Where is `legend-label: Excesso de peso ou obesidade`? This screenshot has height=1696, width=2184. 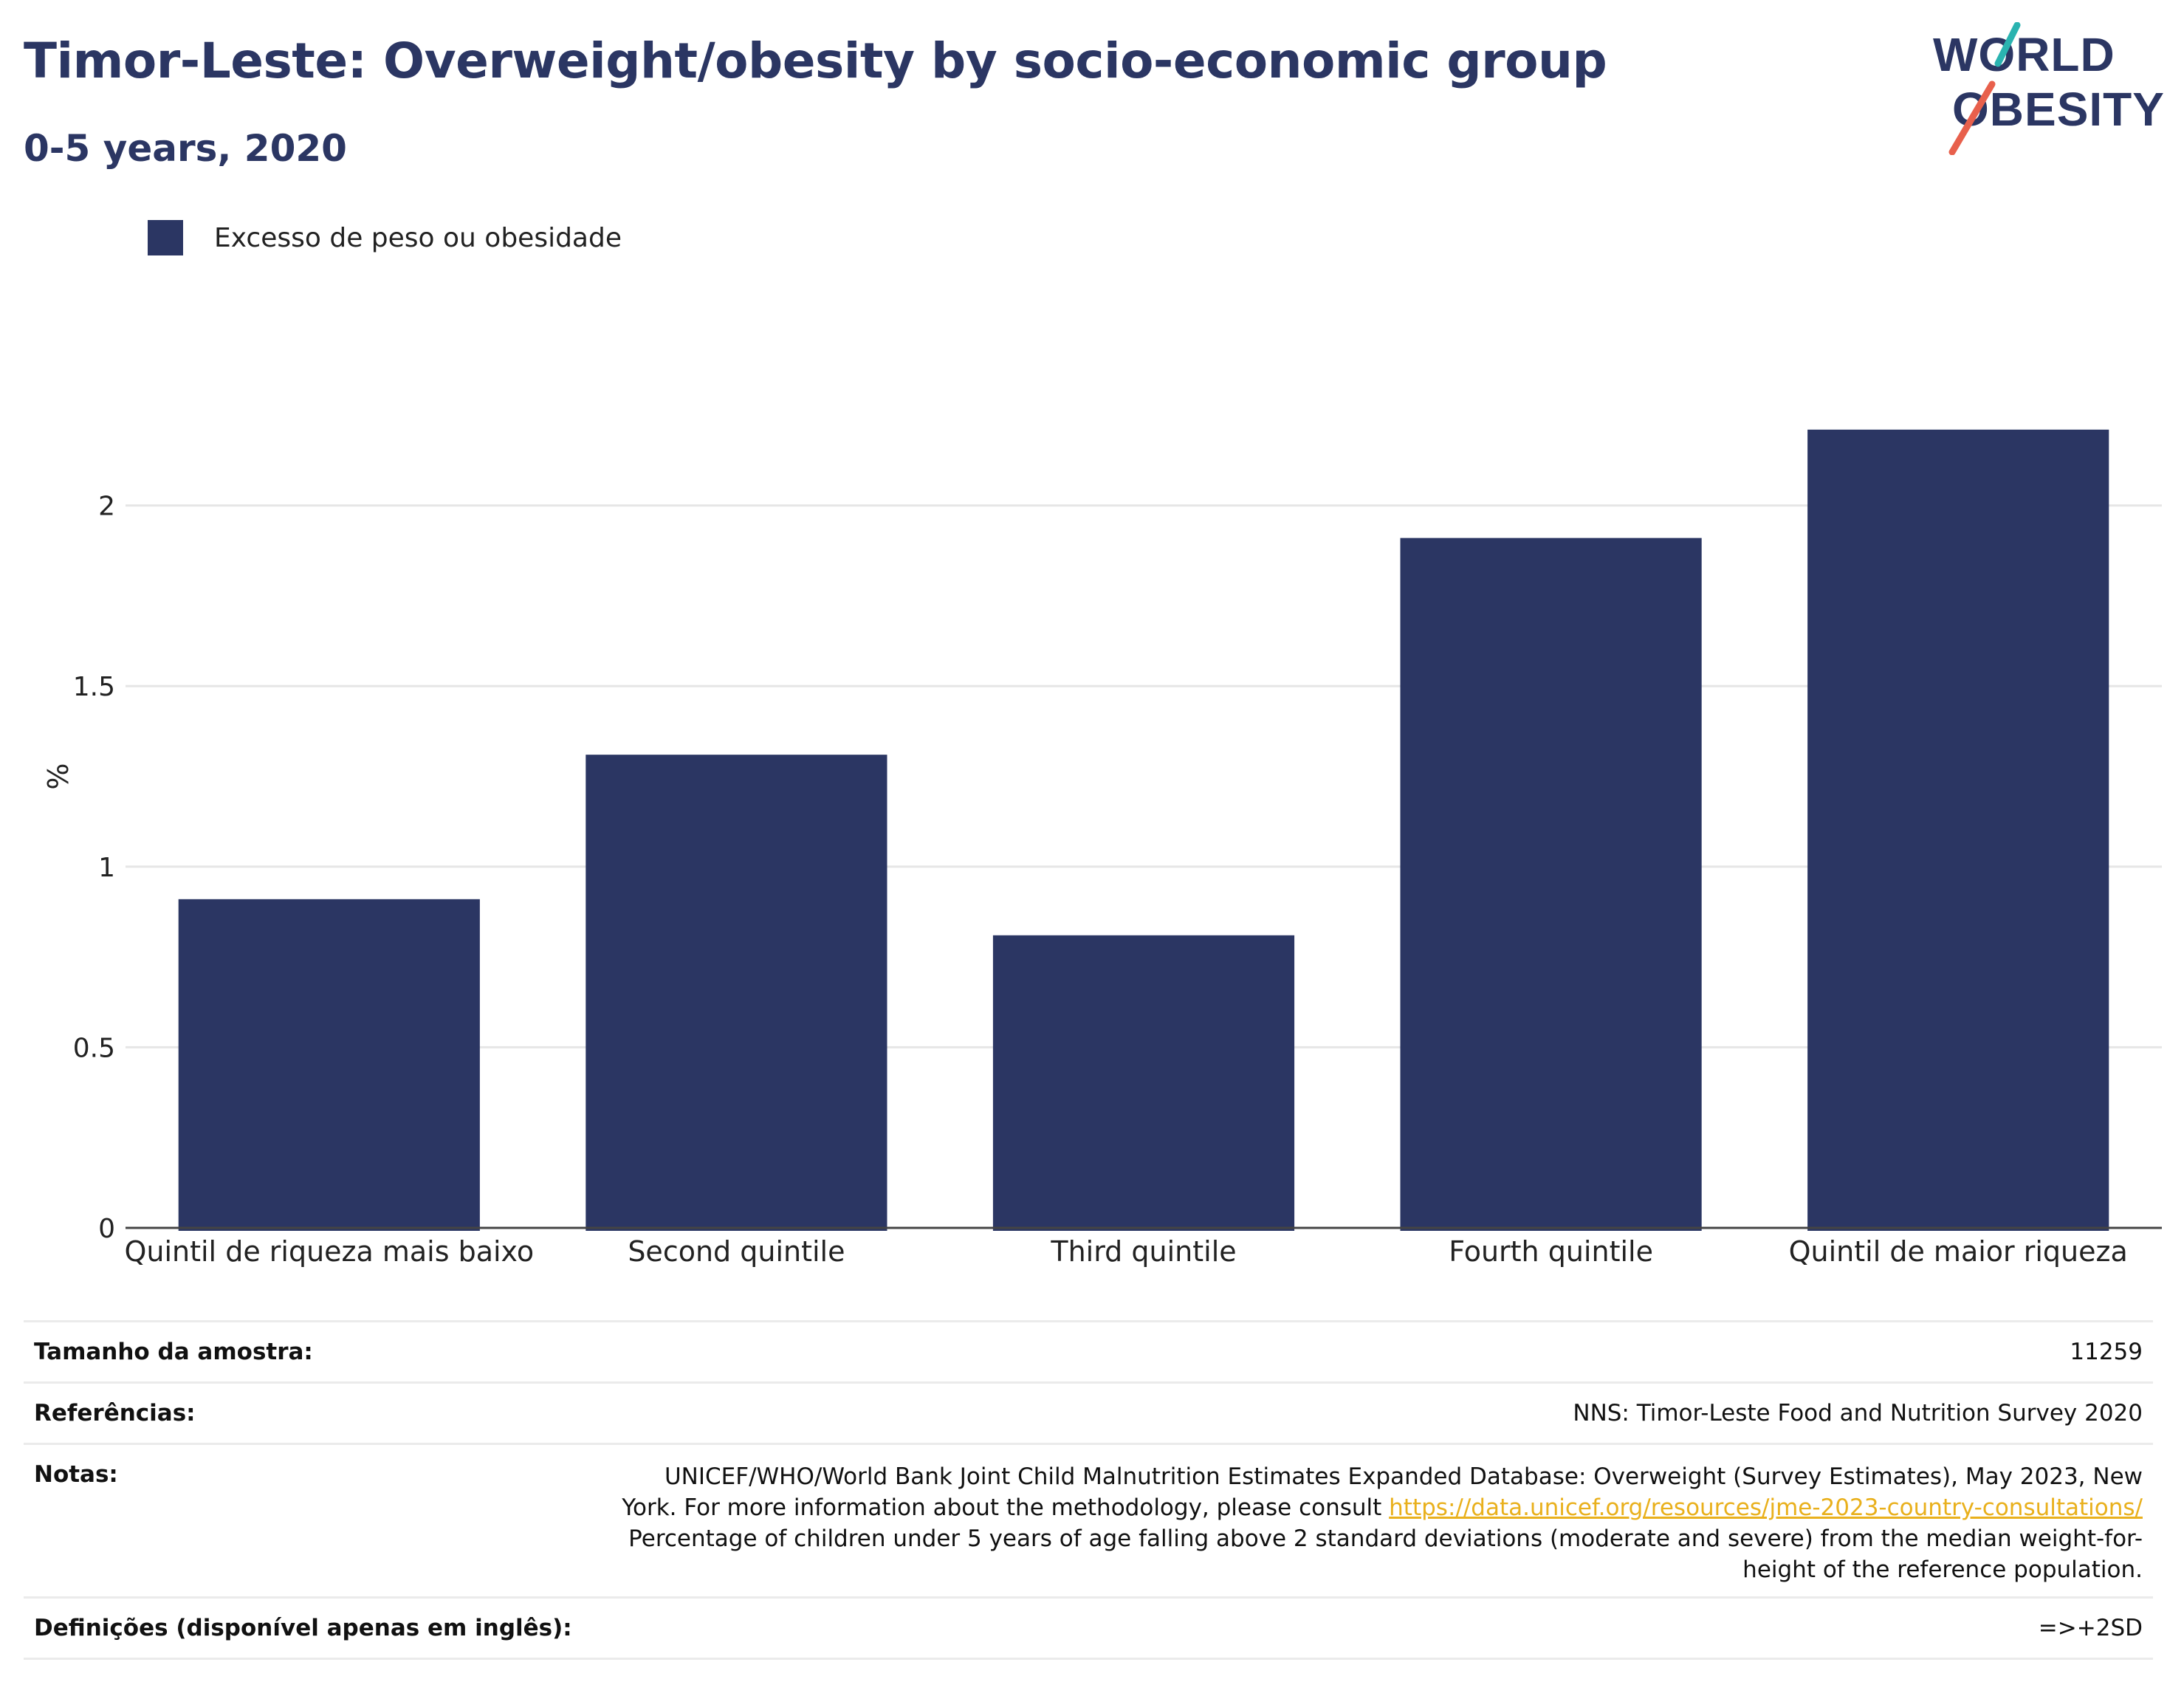
legend-label: Excesso de peso ou obesidade is located at coordinates (418, 237).